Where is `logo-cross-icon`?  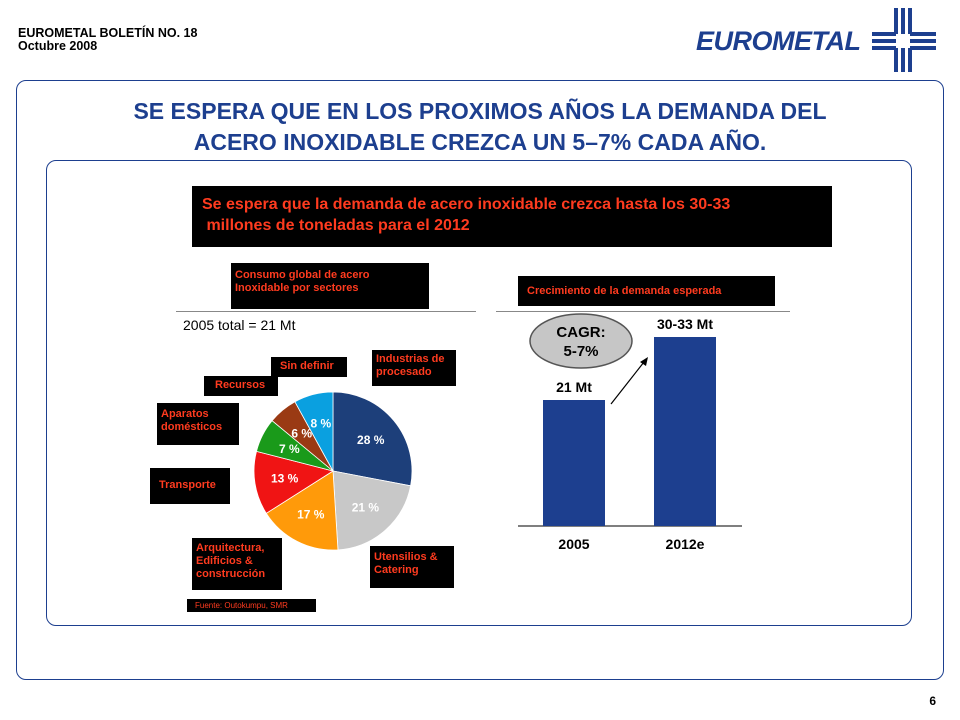 logo-cross-icon is located at coordinates (904, 40).